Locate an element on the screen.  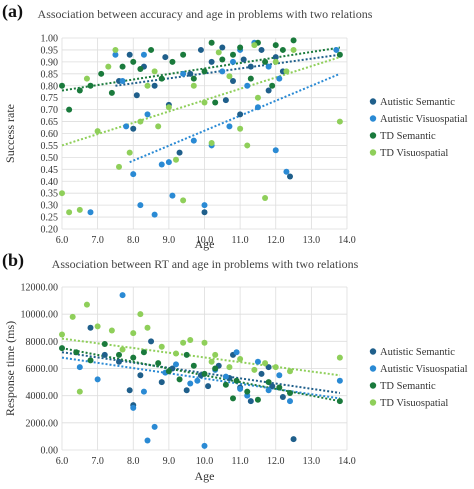
y-axis-label: Response time (ms) is located at coordinates (10, 368).